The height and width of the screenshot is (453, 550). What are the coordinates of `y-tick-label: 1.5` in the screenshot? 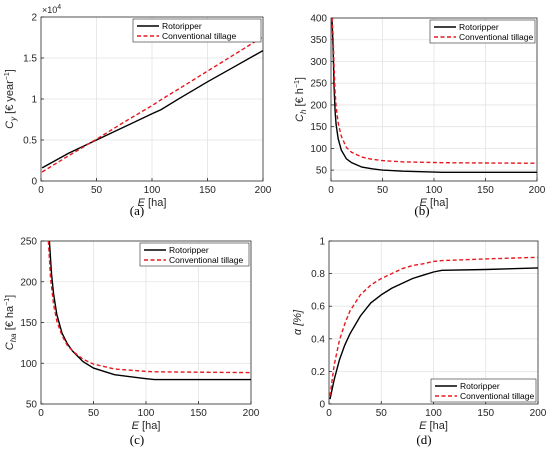 It's located at (30, 59).